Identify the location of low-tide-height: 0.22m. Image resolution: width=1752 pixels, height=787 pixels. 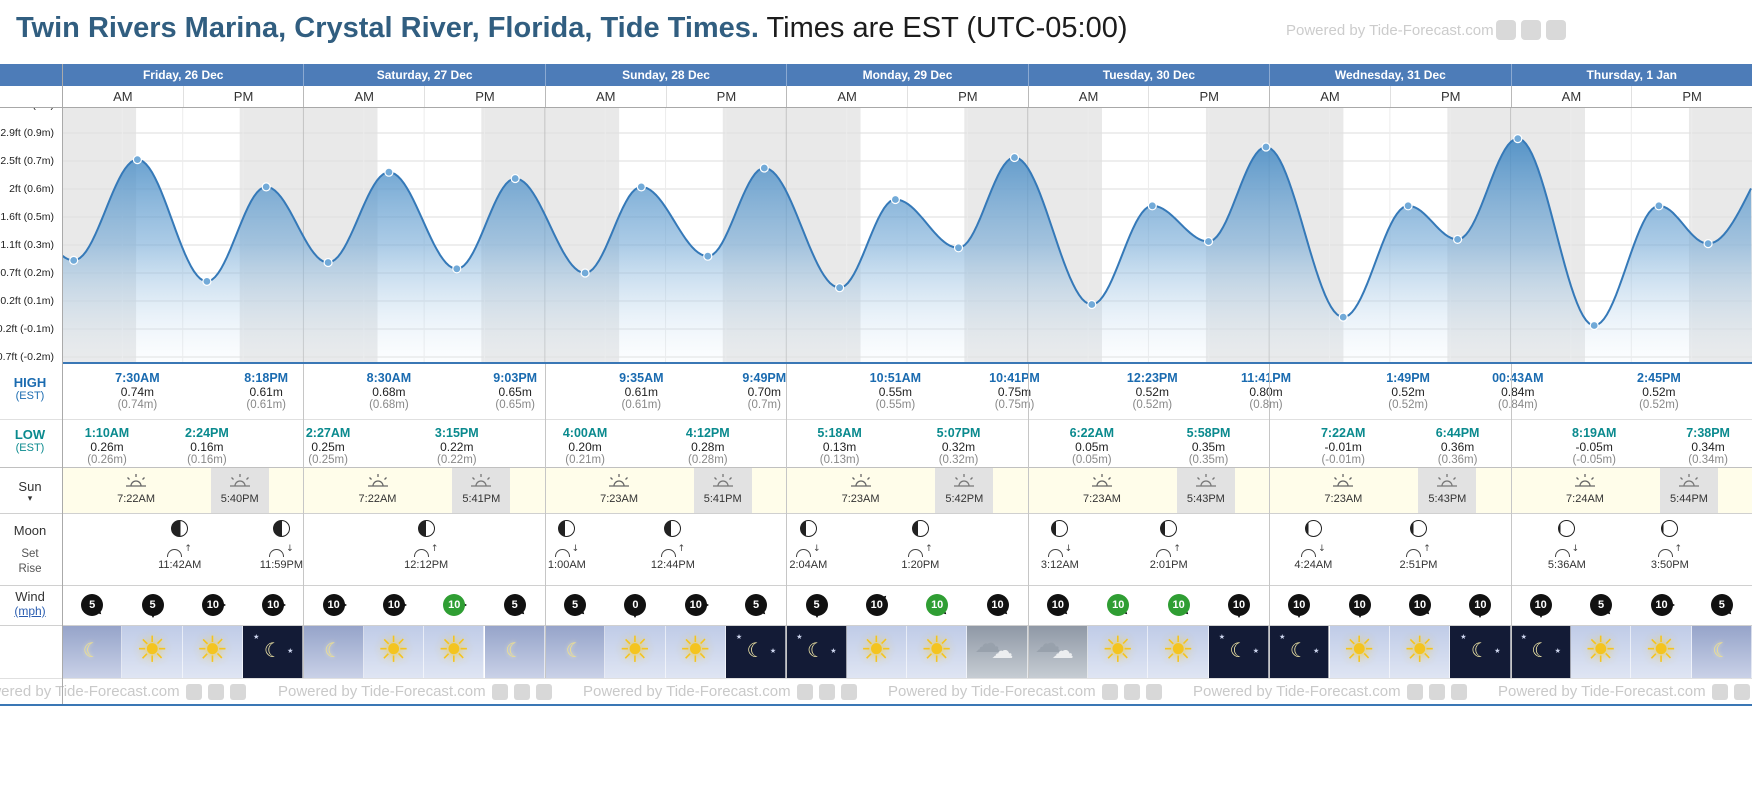
(457, 446).